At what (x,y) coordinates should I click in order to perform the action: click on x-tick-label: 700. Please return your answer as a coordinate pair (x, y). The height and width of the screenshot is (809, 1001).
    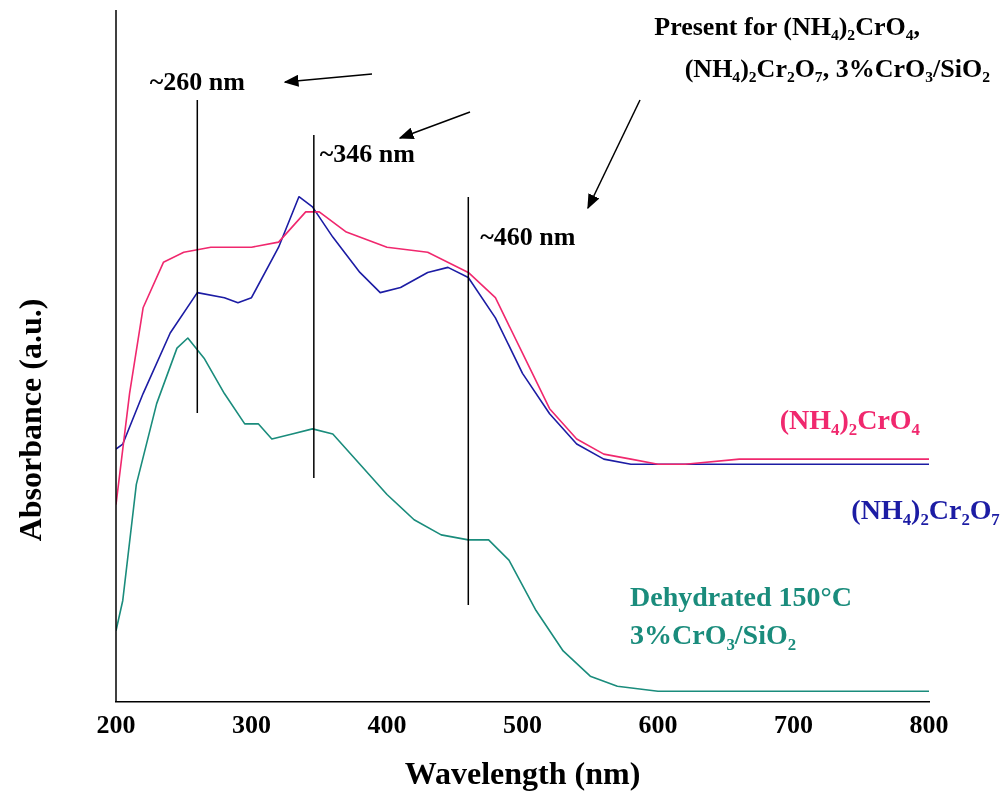
    Looking at the image, I should click on (793, 724).